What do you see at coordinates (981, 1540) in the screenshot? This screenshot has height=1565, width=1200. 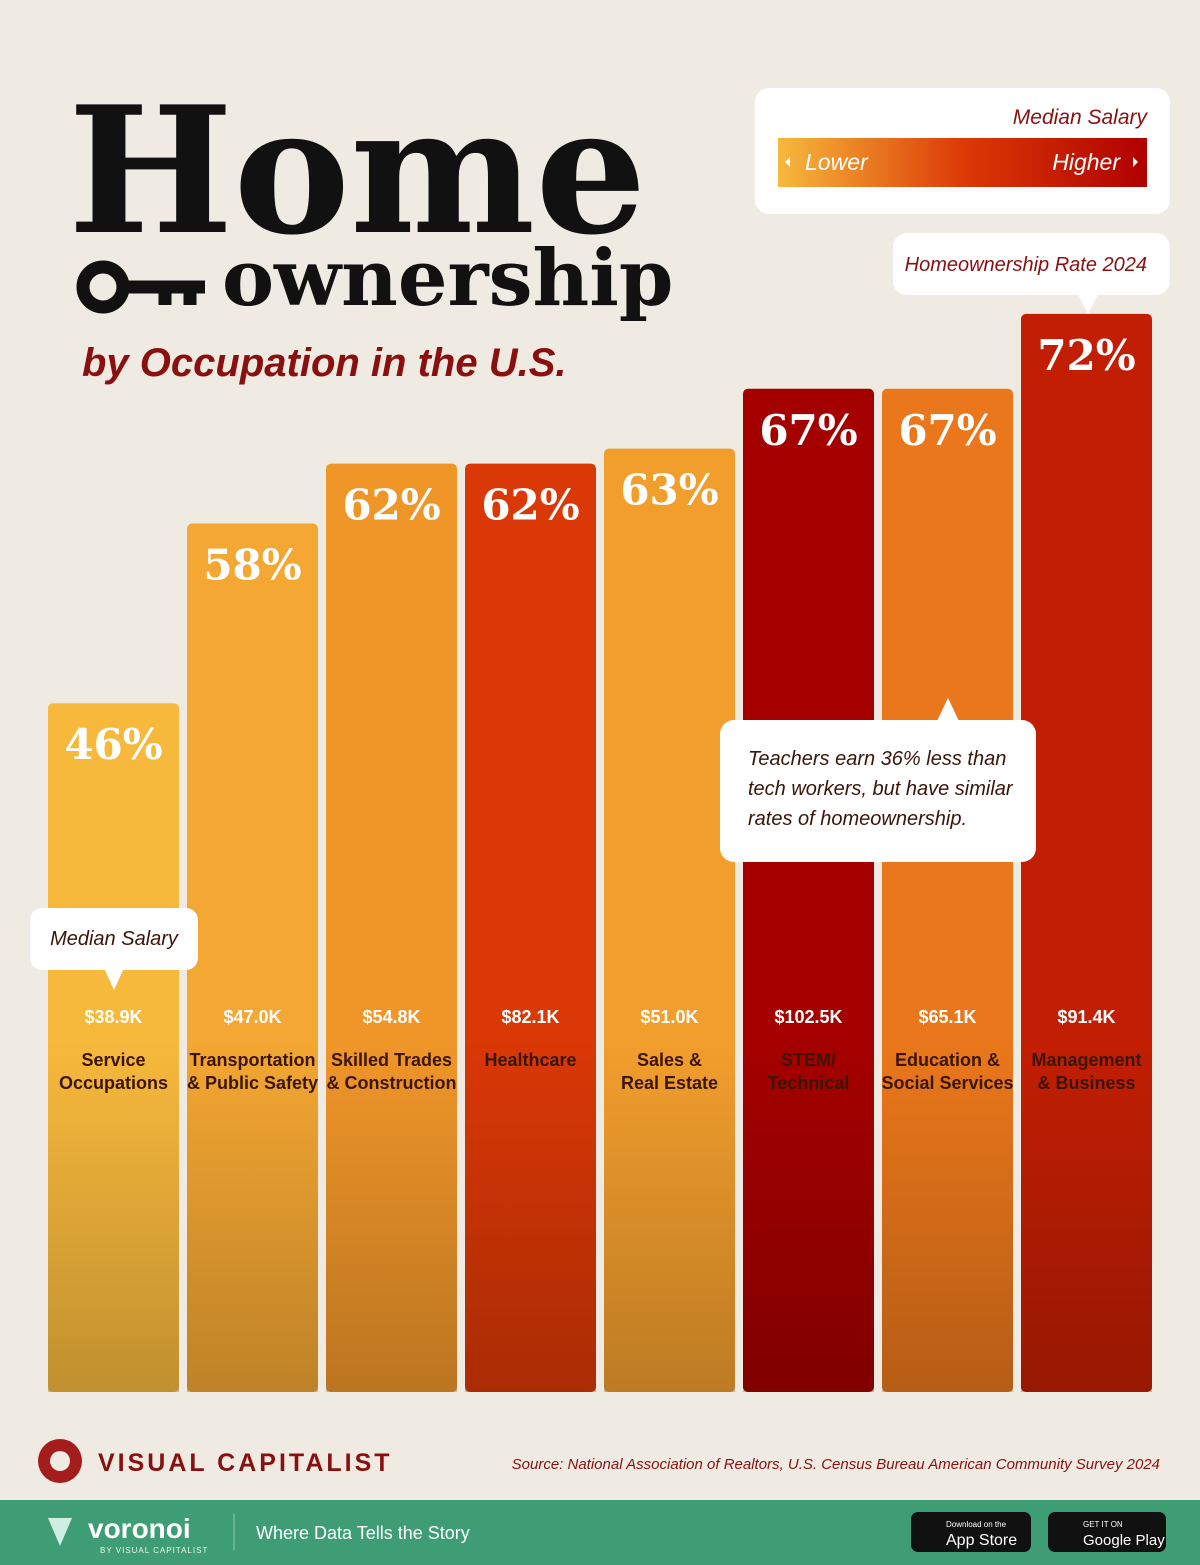 I see `app-store: App Store` at bounding box center [981, 1540].